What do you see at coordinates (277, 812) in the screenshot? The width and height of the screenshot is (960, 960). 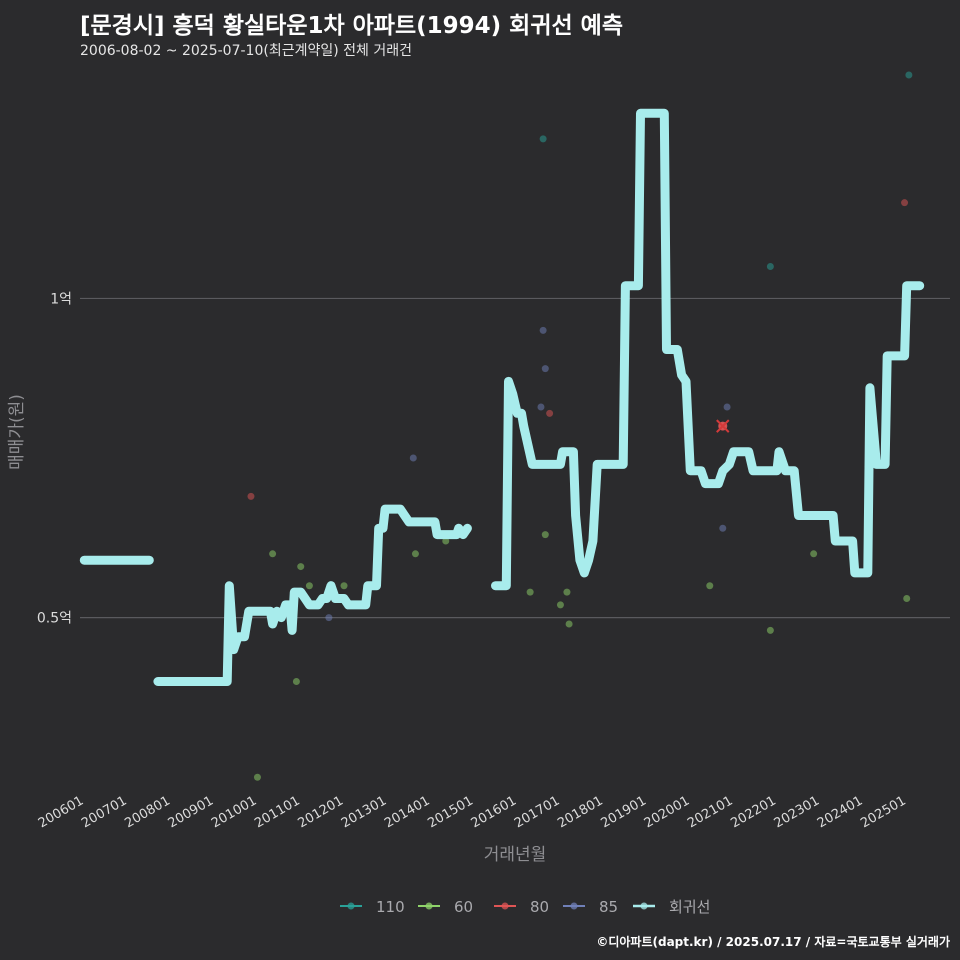 I see `x-tick-label-201101: 201101` at bounding box center [277, 812].